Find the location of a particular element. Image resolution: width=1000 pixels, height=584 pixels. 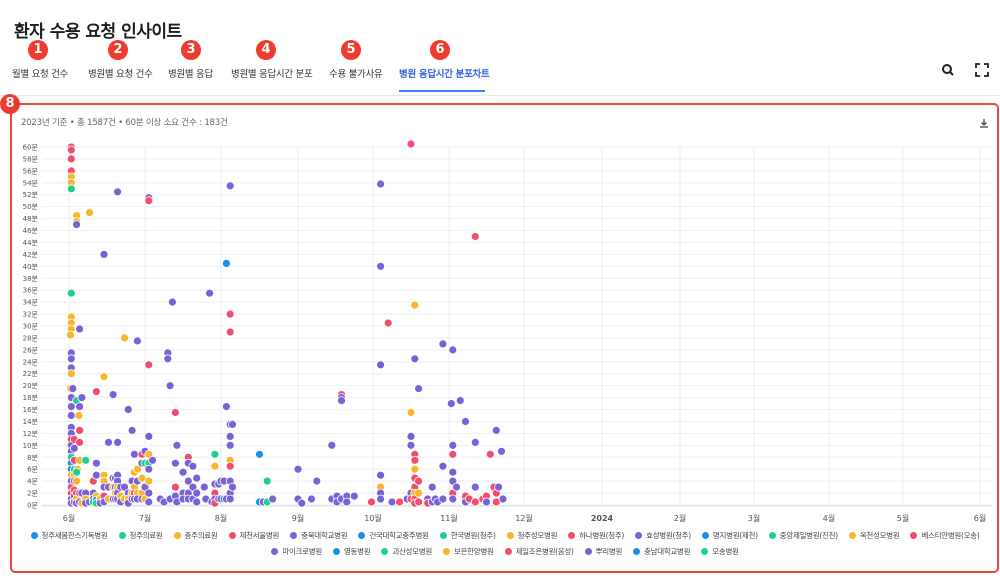

legend-item: 괴산성모병원 is located at coordinates (406, 551).